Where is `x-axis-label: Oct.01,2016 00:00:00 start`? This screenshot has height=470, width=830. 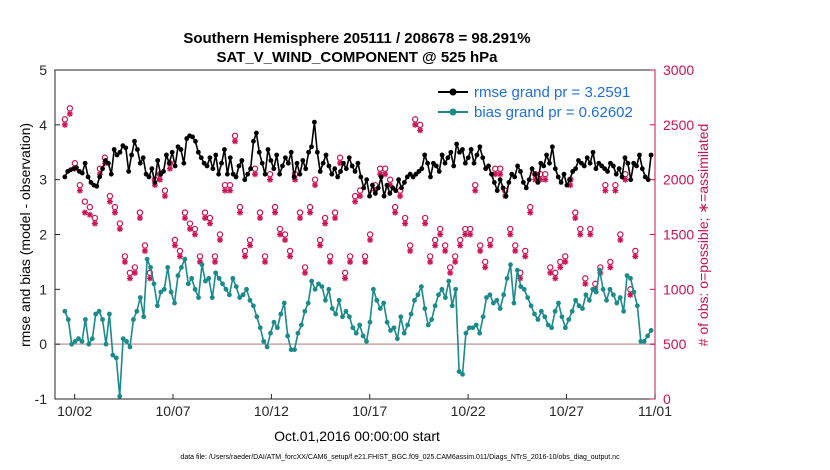 x-axis-label: Oct.01,2016 00:00:00 start is located at coordinates (357, 436).